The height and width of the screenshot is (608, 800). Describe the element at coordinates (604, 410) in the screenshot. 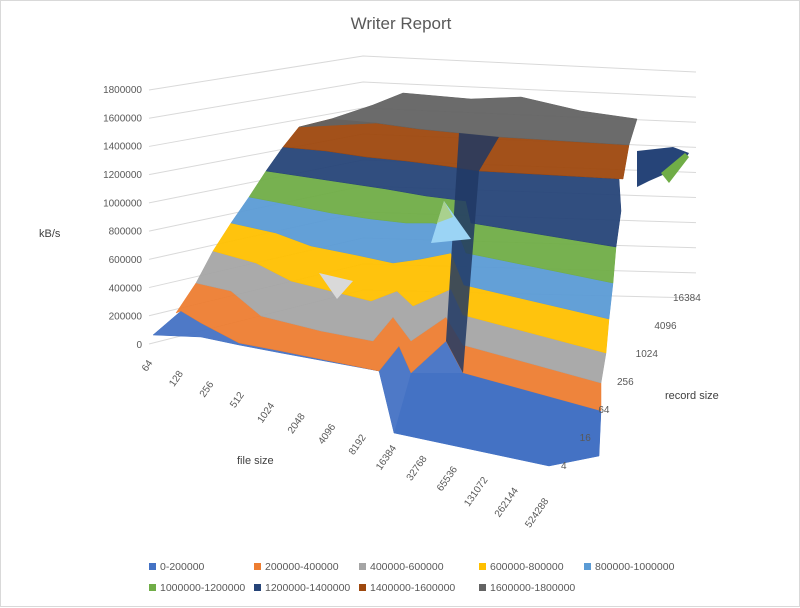

I see `y-tick-label: 64` at that location.